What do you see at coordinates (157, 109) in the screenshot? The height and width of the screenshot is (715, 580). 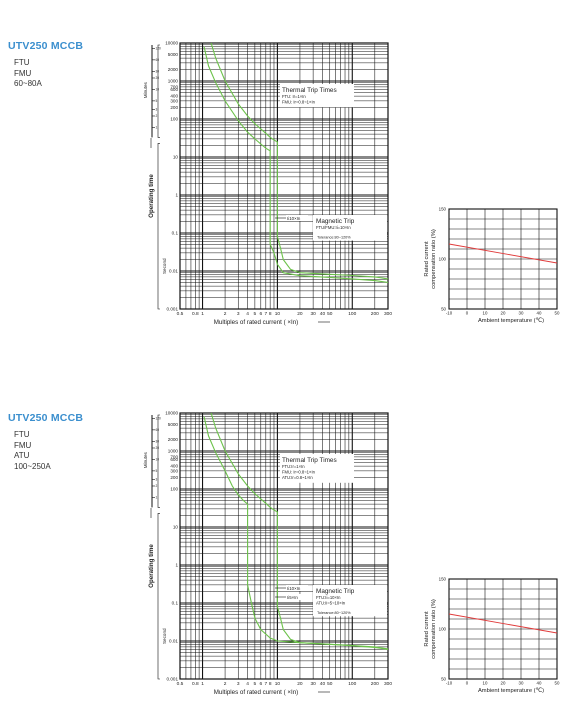 I see `minutes-tick-label: 3` at bounding box center [157, 109].